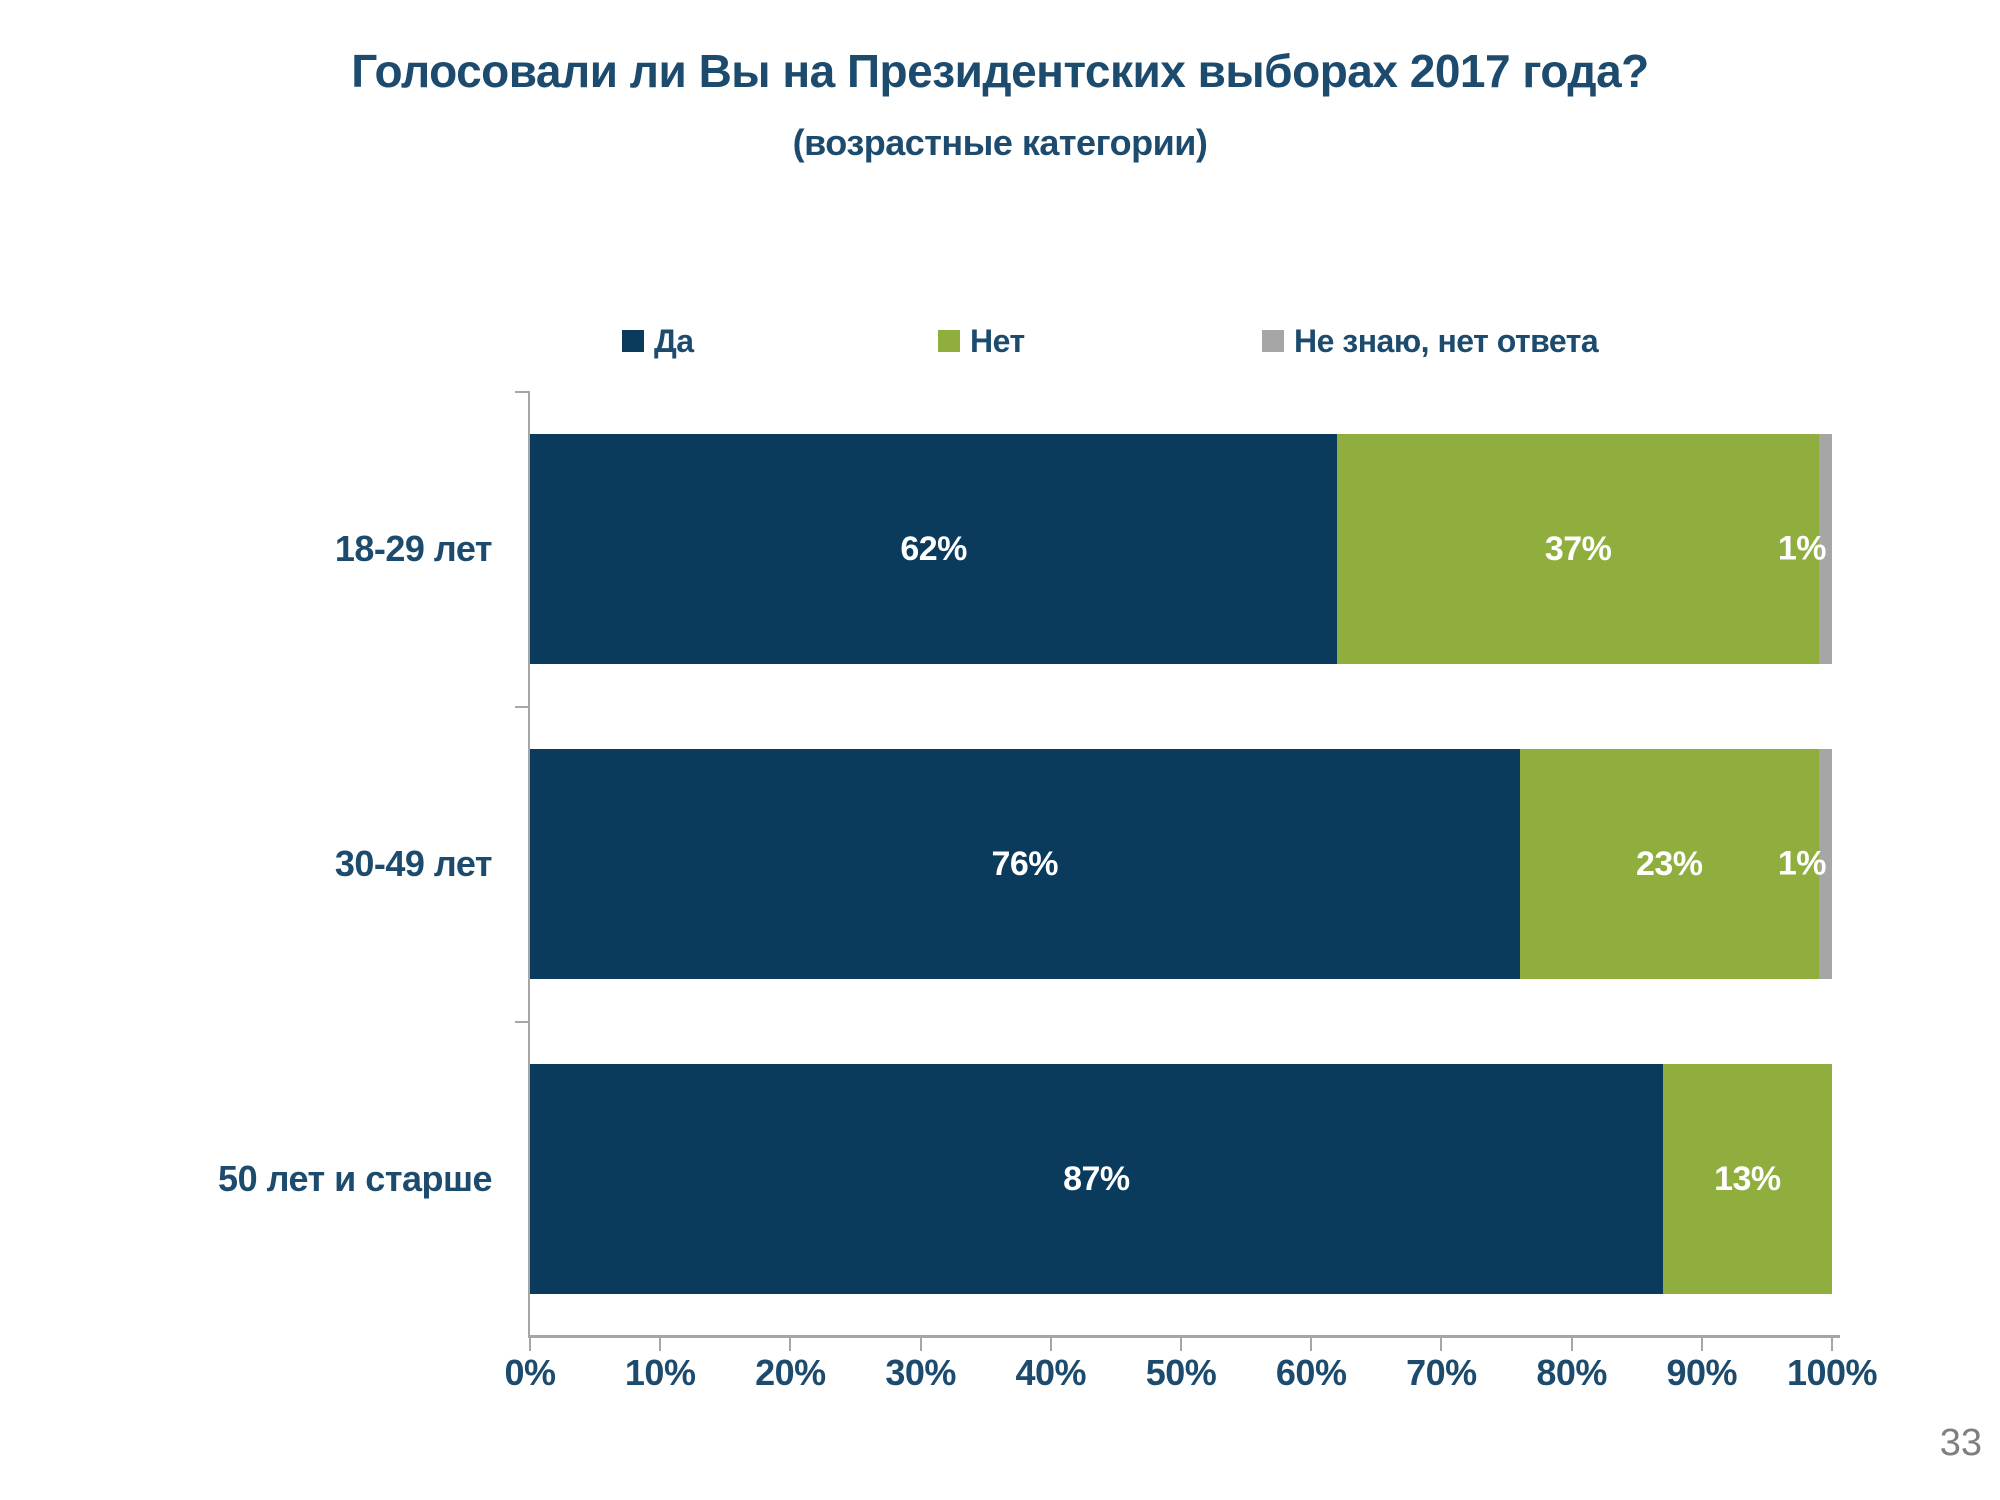 This screenshot has height=1500, width=2000. I want to click on bar-row: 76% 23% 1%, so click(1181, 864).